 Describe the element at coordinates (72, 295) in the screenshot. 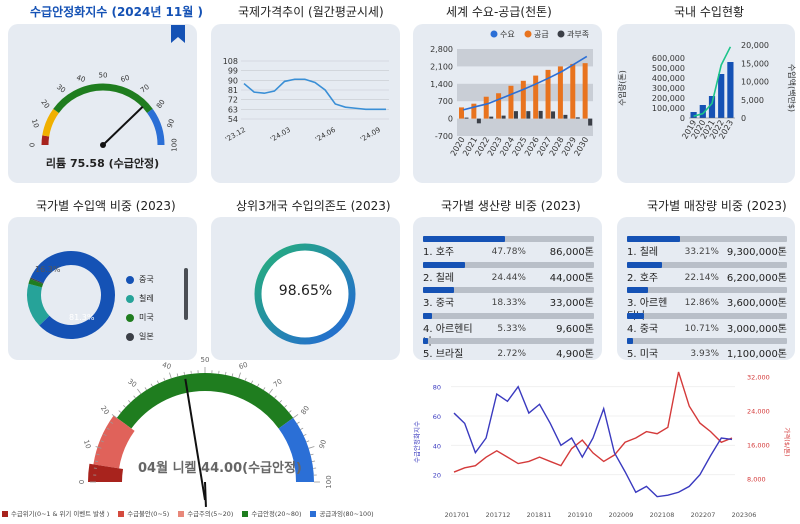

I see `donut-slice` at that location.